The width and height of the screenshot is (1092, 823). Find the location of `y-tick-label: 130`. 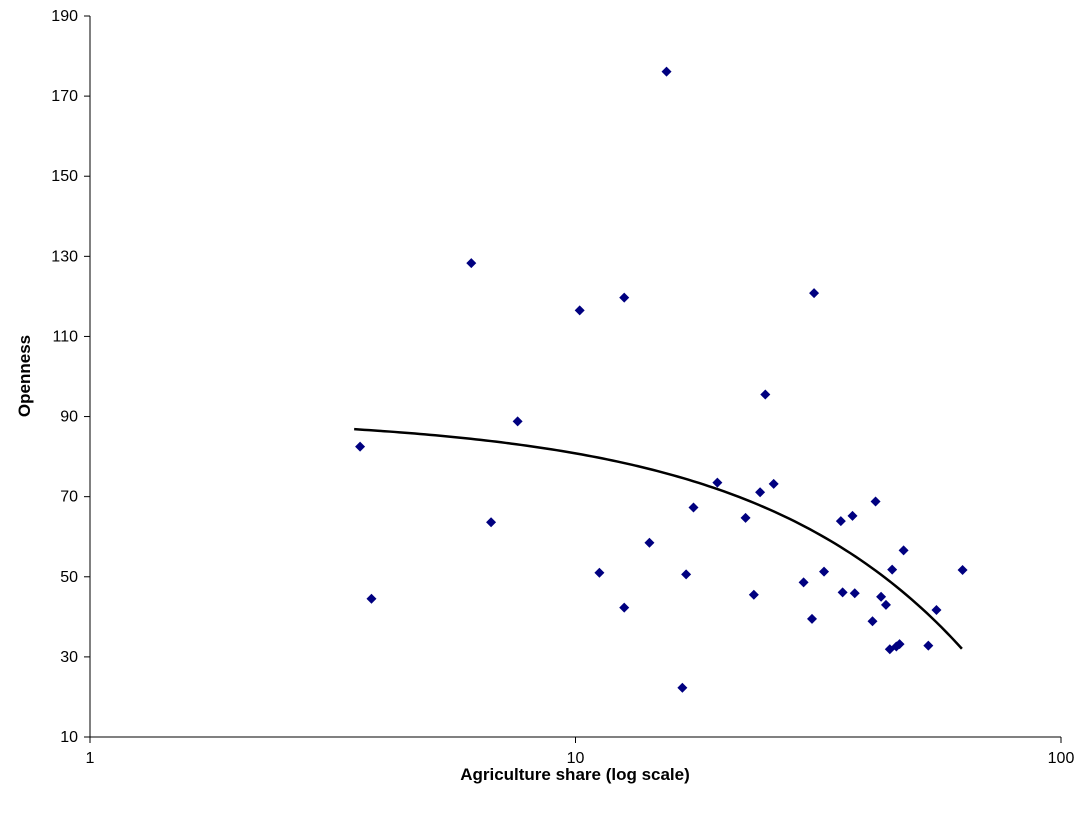

y-tick-label: 130 is located at coordinates (64, 256).